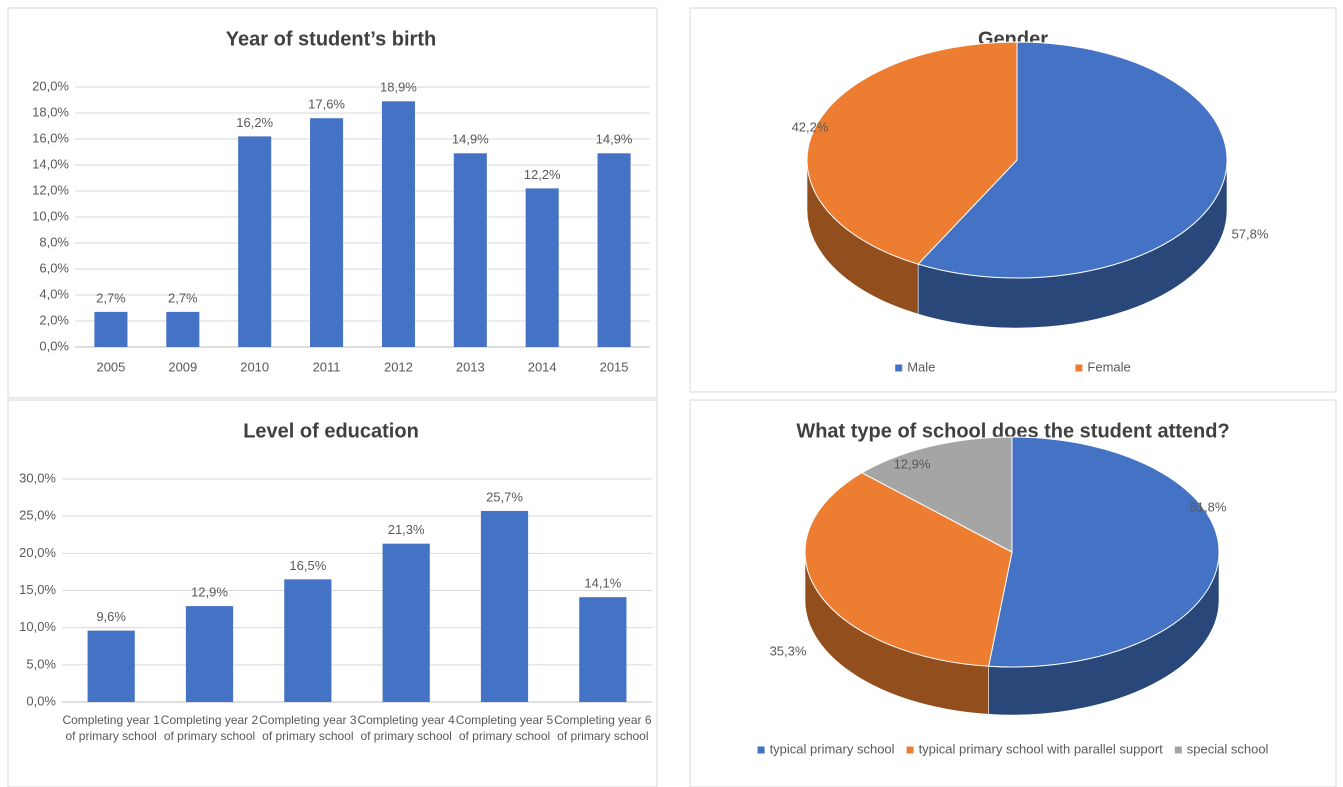 The image size is (1343, 787). I want to click on x-tick-label: Completing year 5 of primary school, so click(504, 728).